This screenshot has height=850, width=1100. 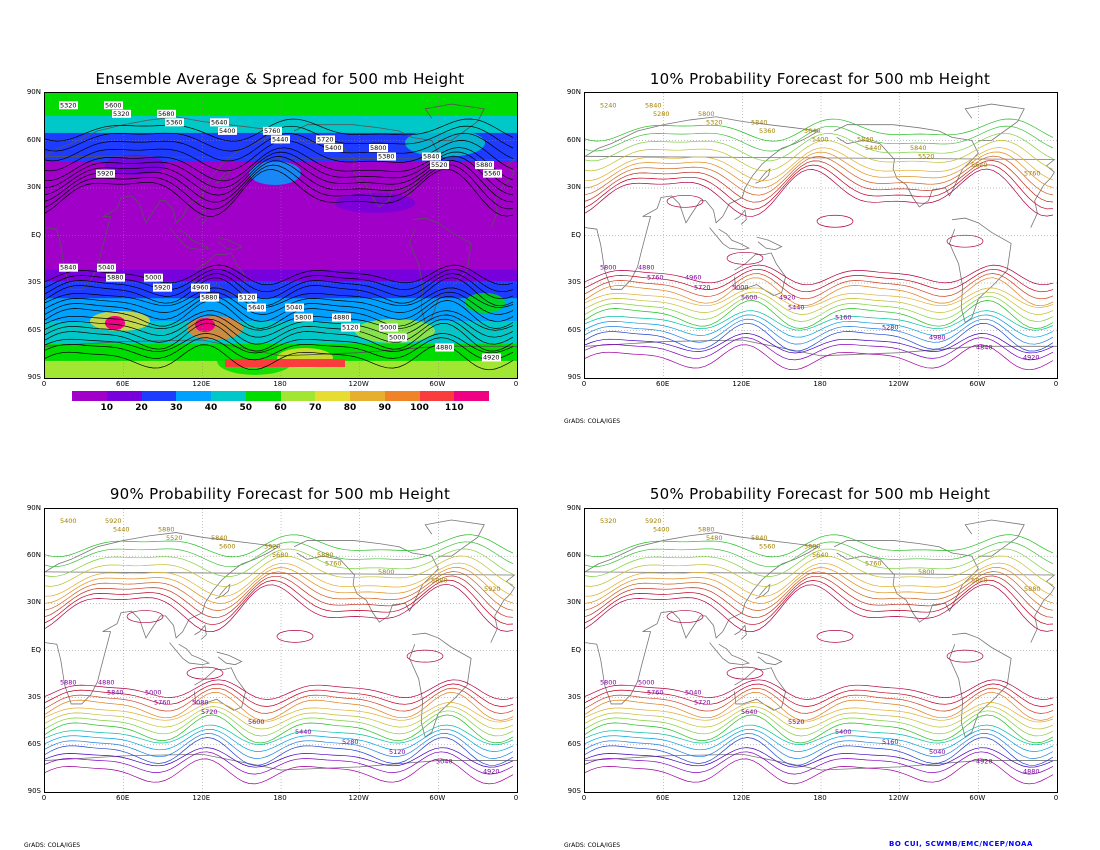 I want to click on lon-tick-label: 120E, so click(x=741, y=798).